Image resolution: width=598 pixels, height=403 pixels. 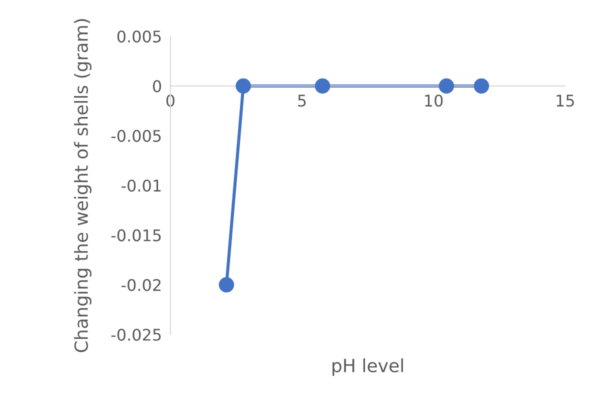 What do you see at coordinates (141, 285) in the screenshot?
I see `y-tick-label: -0.02` at bounding box center [141, 285].